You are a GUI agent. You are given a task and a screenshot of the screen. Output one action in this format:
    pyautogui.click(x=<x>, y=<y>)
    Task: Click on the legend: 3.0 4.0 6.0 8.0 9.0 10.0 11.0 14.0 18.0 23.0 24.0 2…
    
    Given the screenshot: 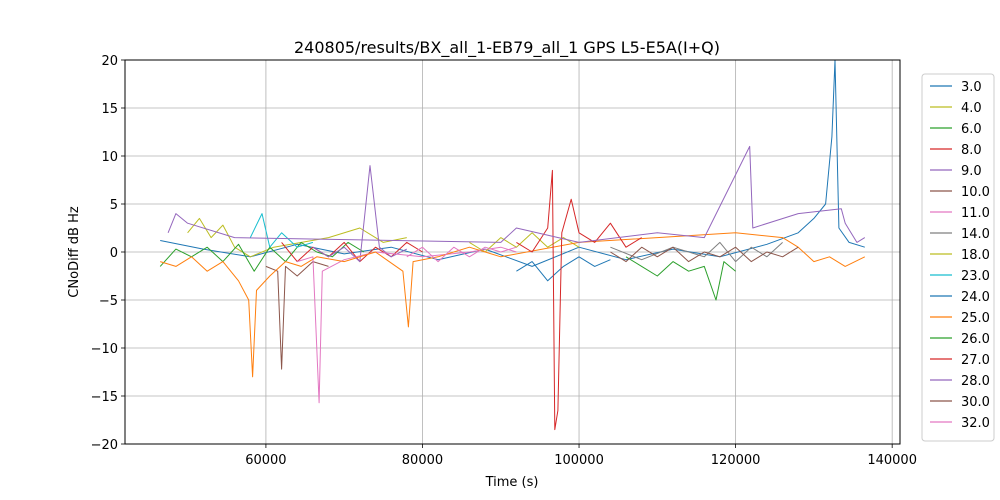 What is the action you would take?
    pyautogui.click(x=958, y=257)
    